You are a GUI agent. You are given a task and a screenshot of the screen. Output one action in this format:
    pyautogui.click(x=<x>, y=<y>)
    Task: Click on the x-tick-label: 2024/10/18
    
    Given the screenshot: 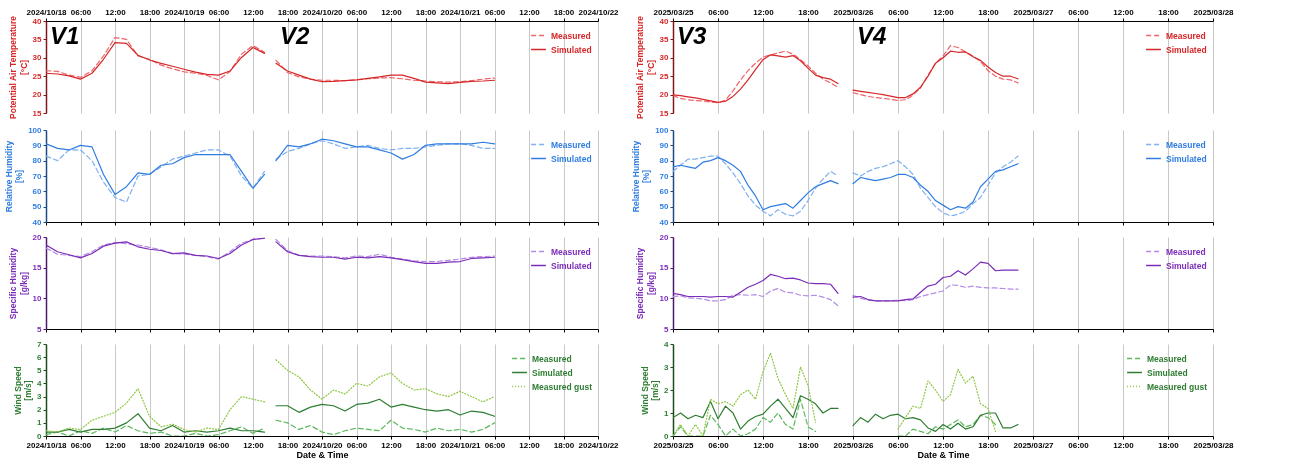 What is the action you would take?
    pyautogui.click(x=47, y=12)
    